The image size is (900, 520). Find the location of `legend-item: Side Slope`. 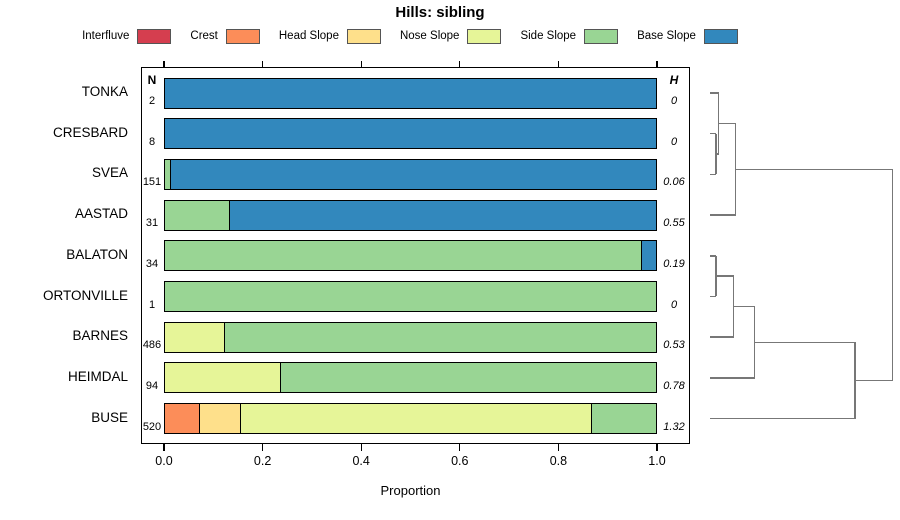

legend-item: Side Slope is located at coordinates (569, 36).